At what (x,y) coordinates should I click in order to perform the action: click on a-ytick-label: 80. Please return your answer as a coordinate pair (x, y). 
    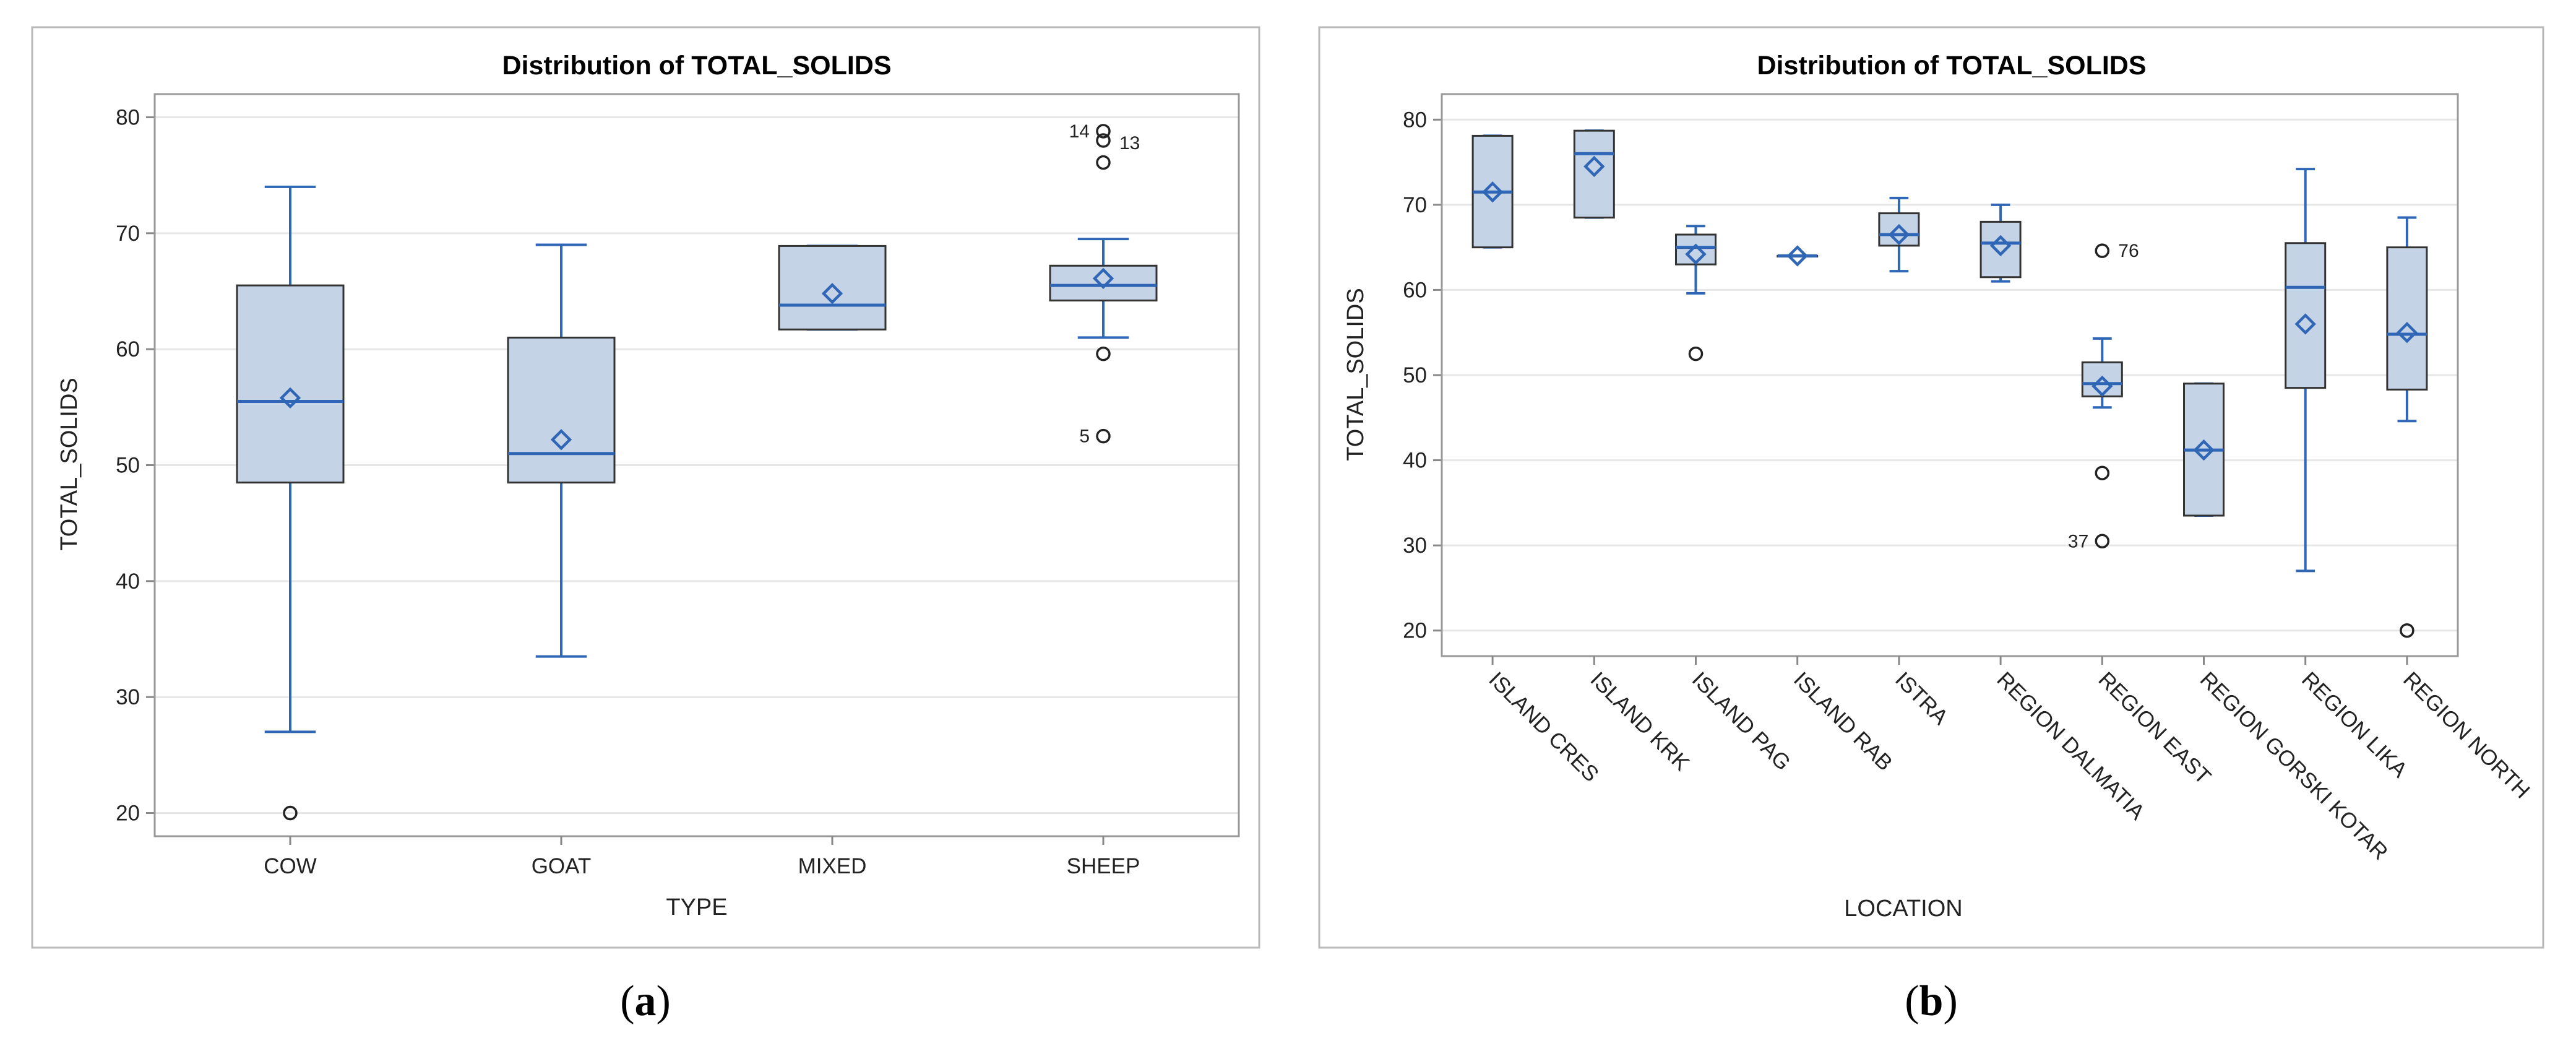
    Looking at the image, I should click on (128, 117).